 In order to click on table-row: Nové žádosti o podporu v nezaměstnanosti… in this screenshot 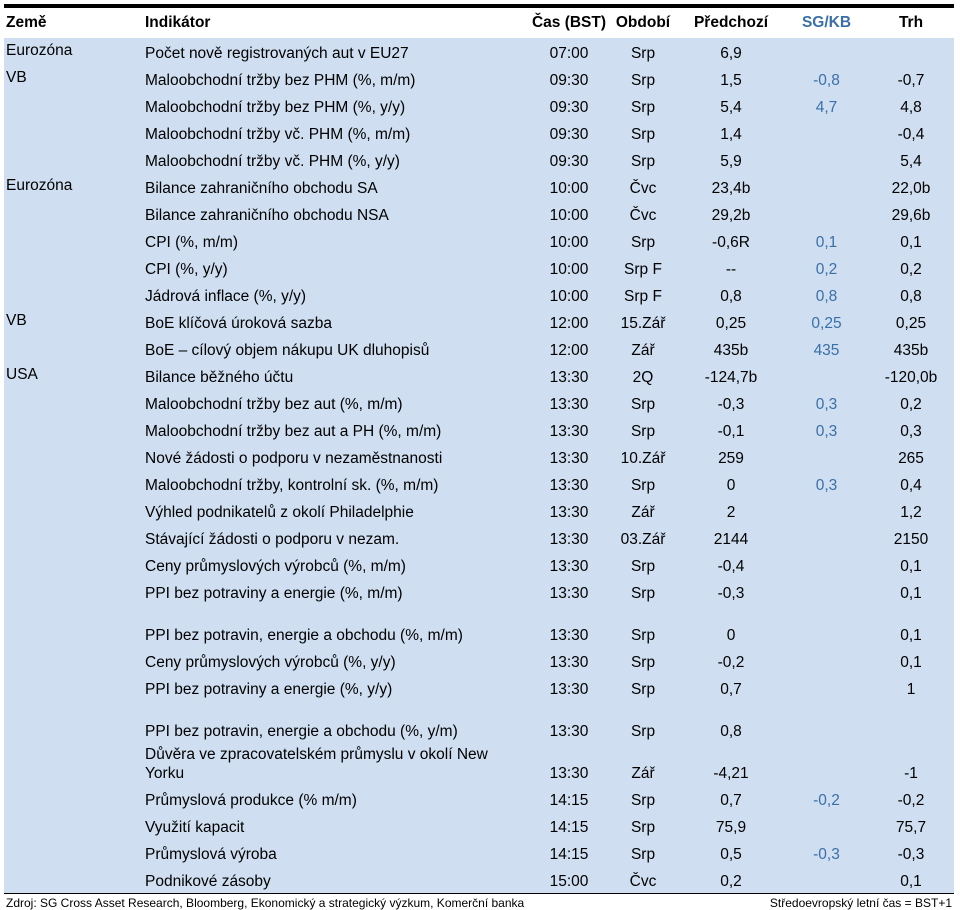, I will do `click(479, 456)`.